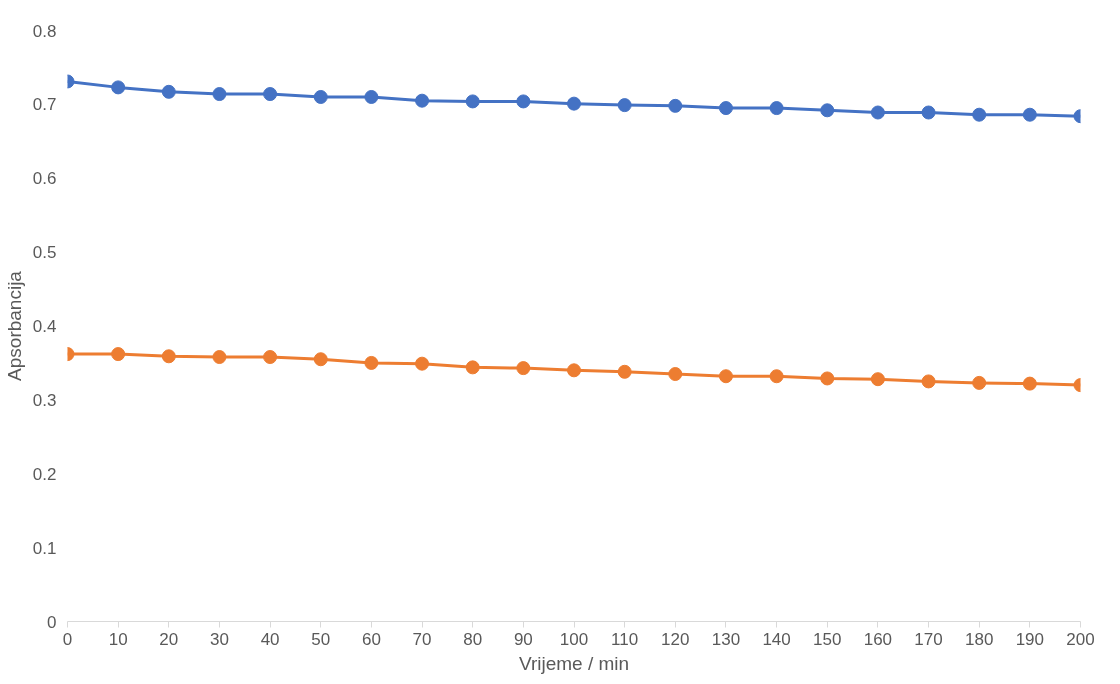 Image resolution: width=1120 pixels, height=684 pixels. I want to click on y-tick-label: 0.2, so click(44, 474).